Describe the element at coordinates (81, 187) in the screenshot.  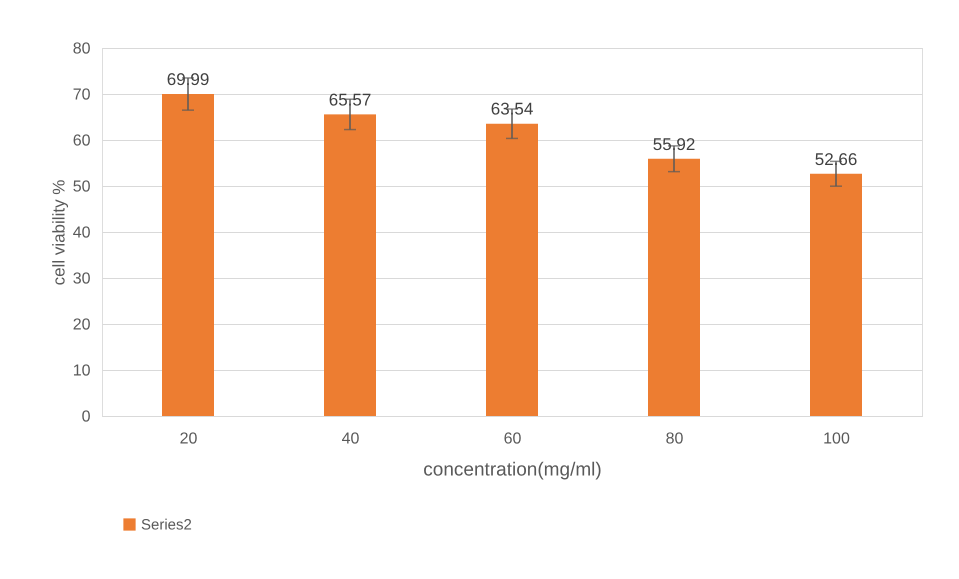
I see `y-tick-label: 50` at that location.